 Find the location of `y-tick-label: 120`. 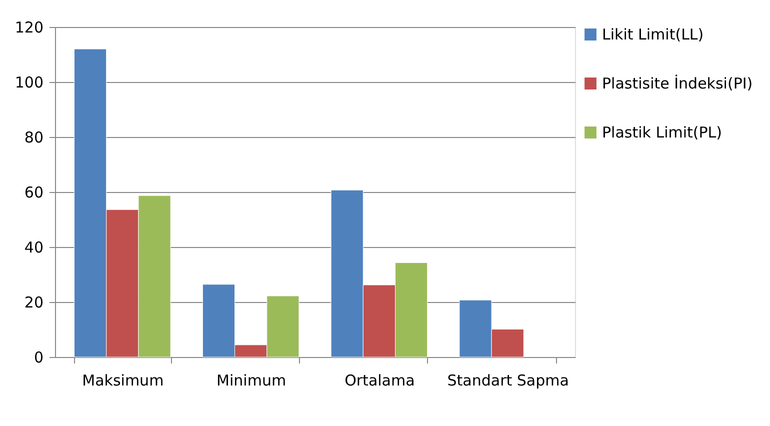

y-tick-label: 120 is located at coordinates (29, 27).